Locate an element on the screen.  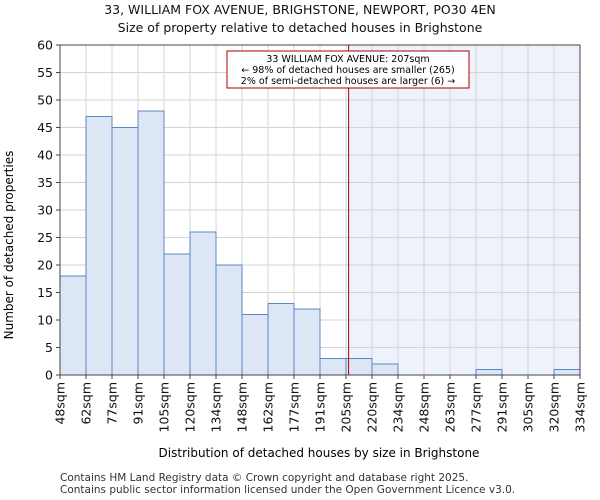
x-tick-label: 77sqm is located at coordinates (112, 403).